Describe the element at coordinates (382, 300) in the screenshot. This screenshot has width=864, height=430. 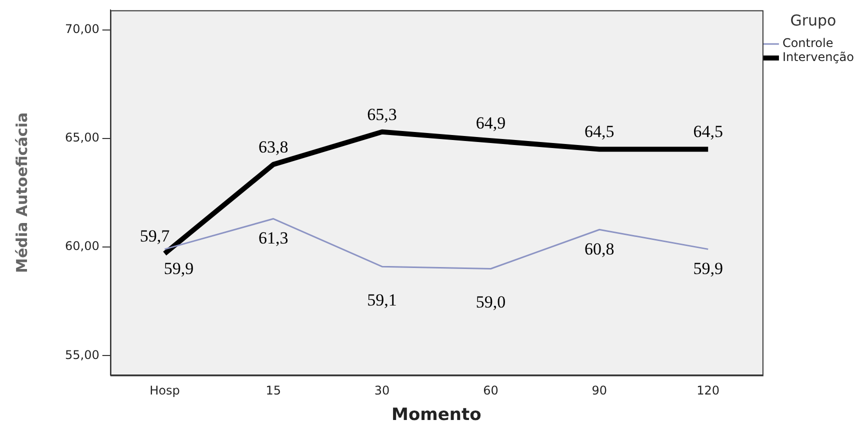
I see `data-label: 59,1` at that location.